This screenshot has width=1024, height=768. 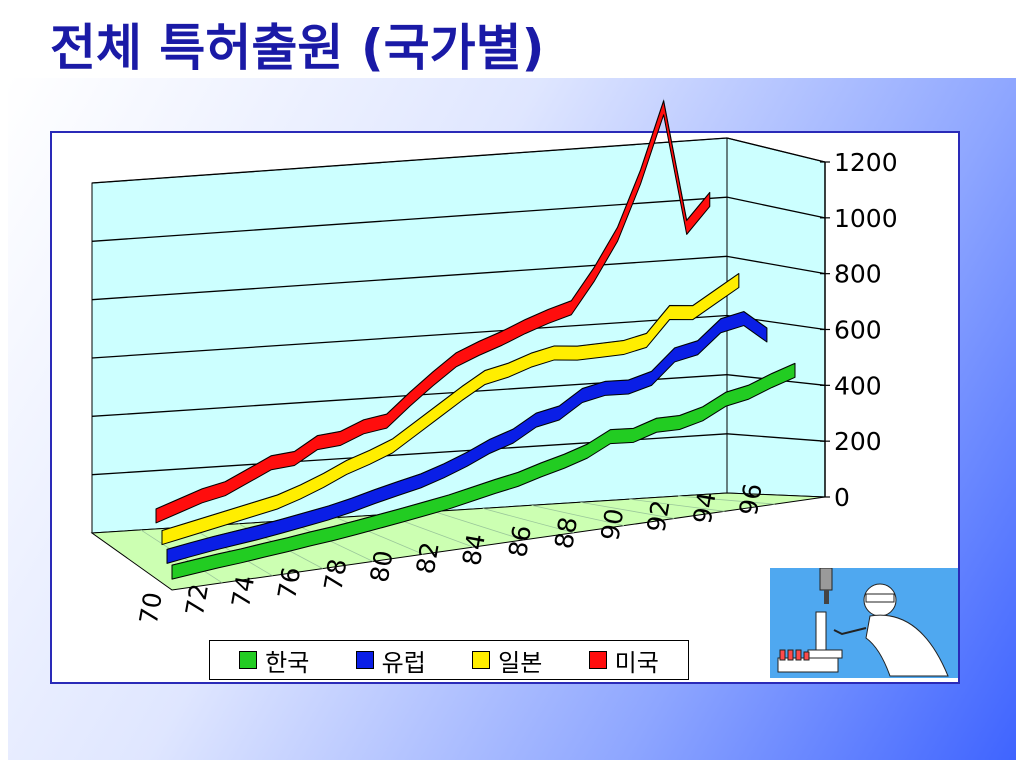 I want to click on x-tick-label: 88, so click(x=566, y=533).